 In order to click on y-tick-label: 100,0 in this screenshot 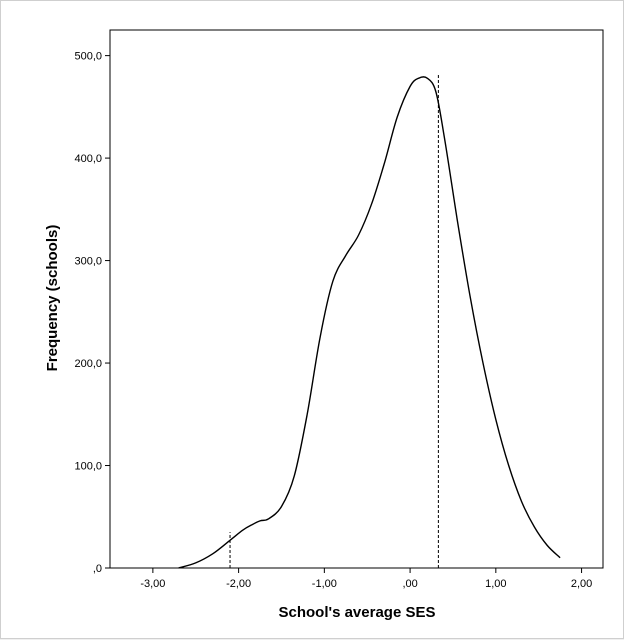, I will do `click(88, 467)`.